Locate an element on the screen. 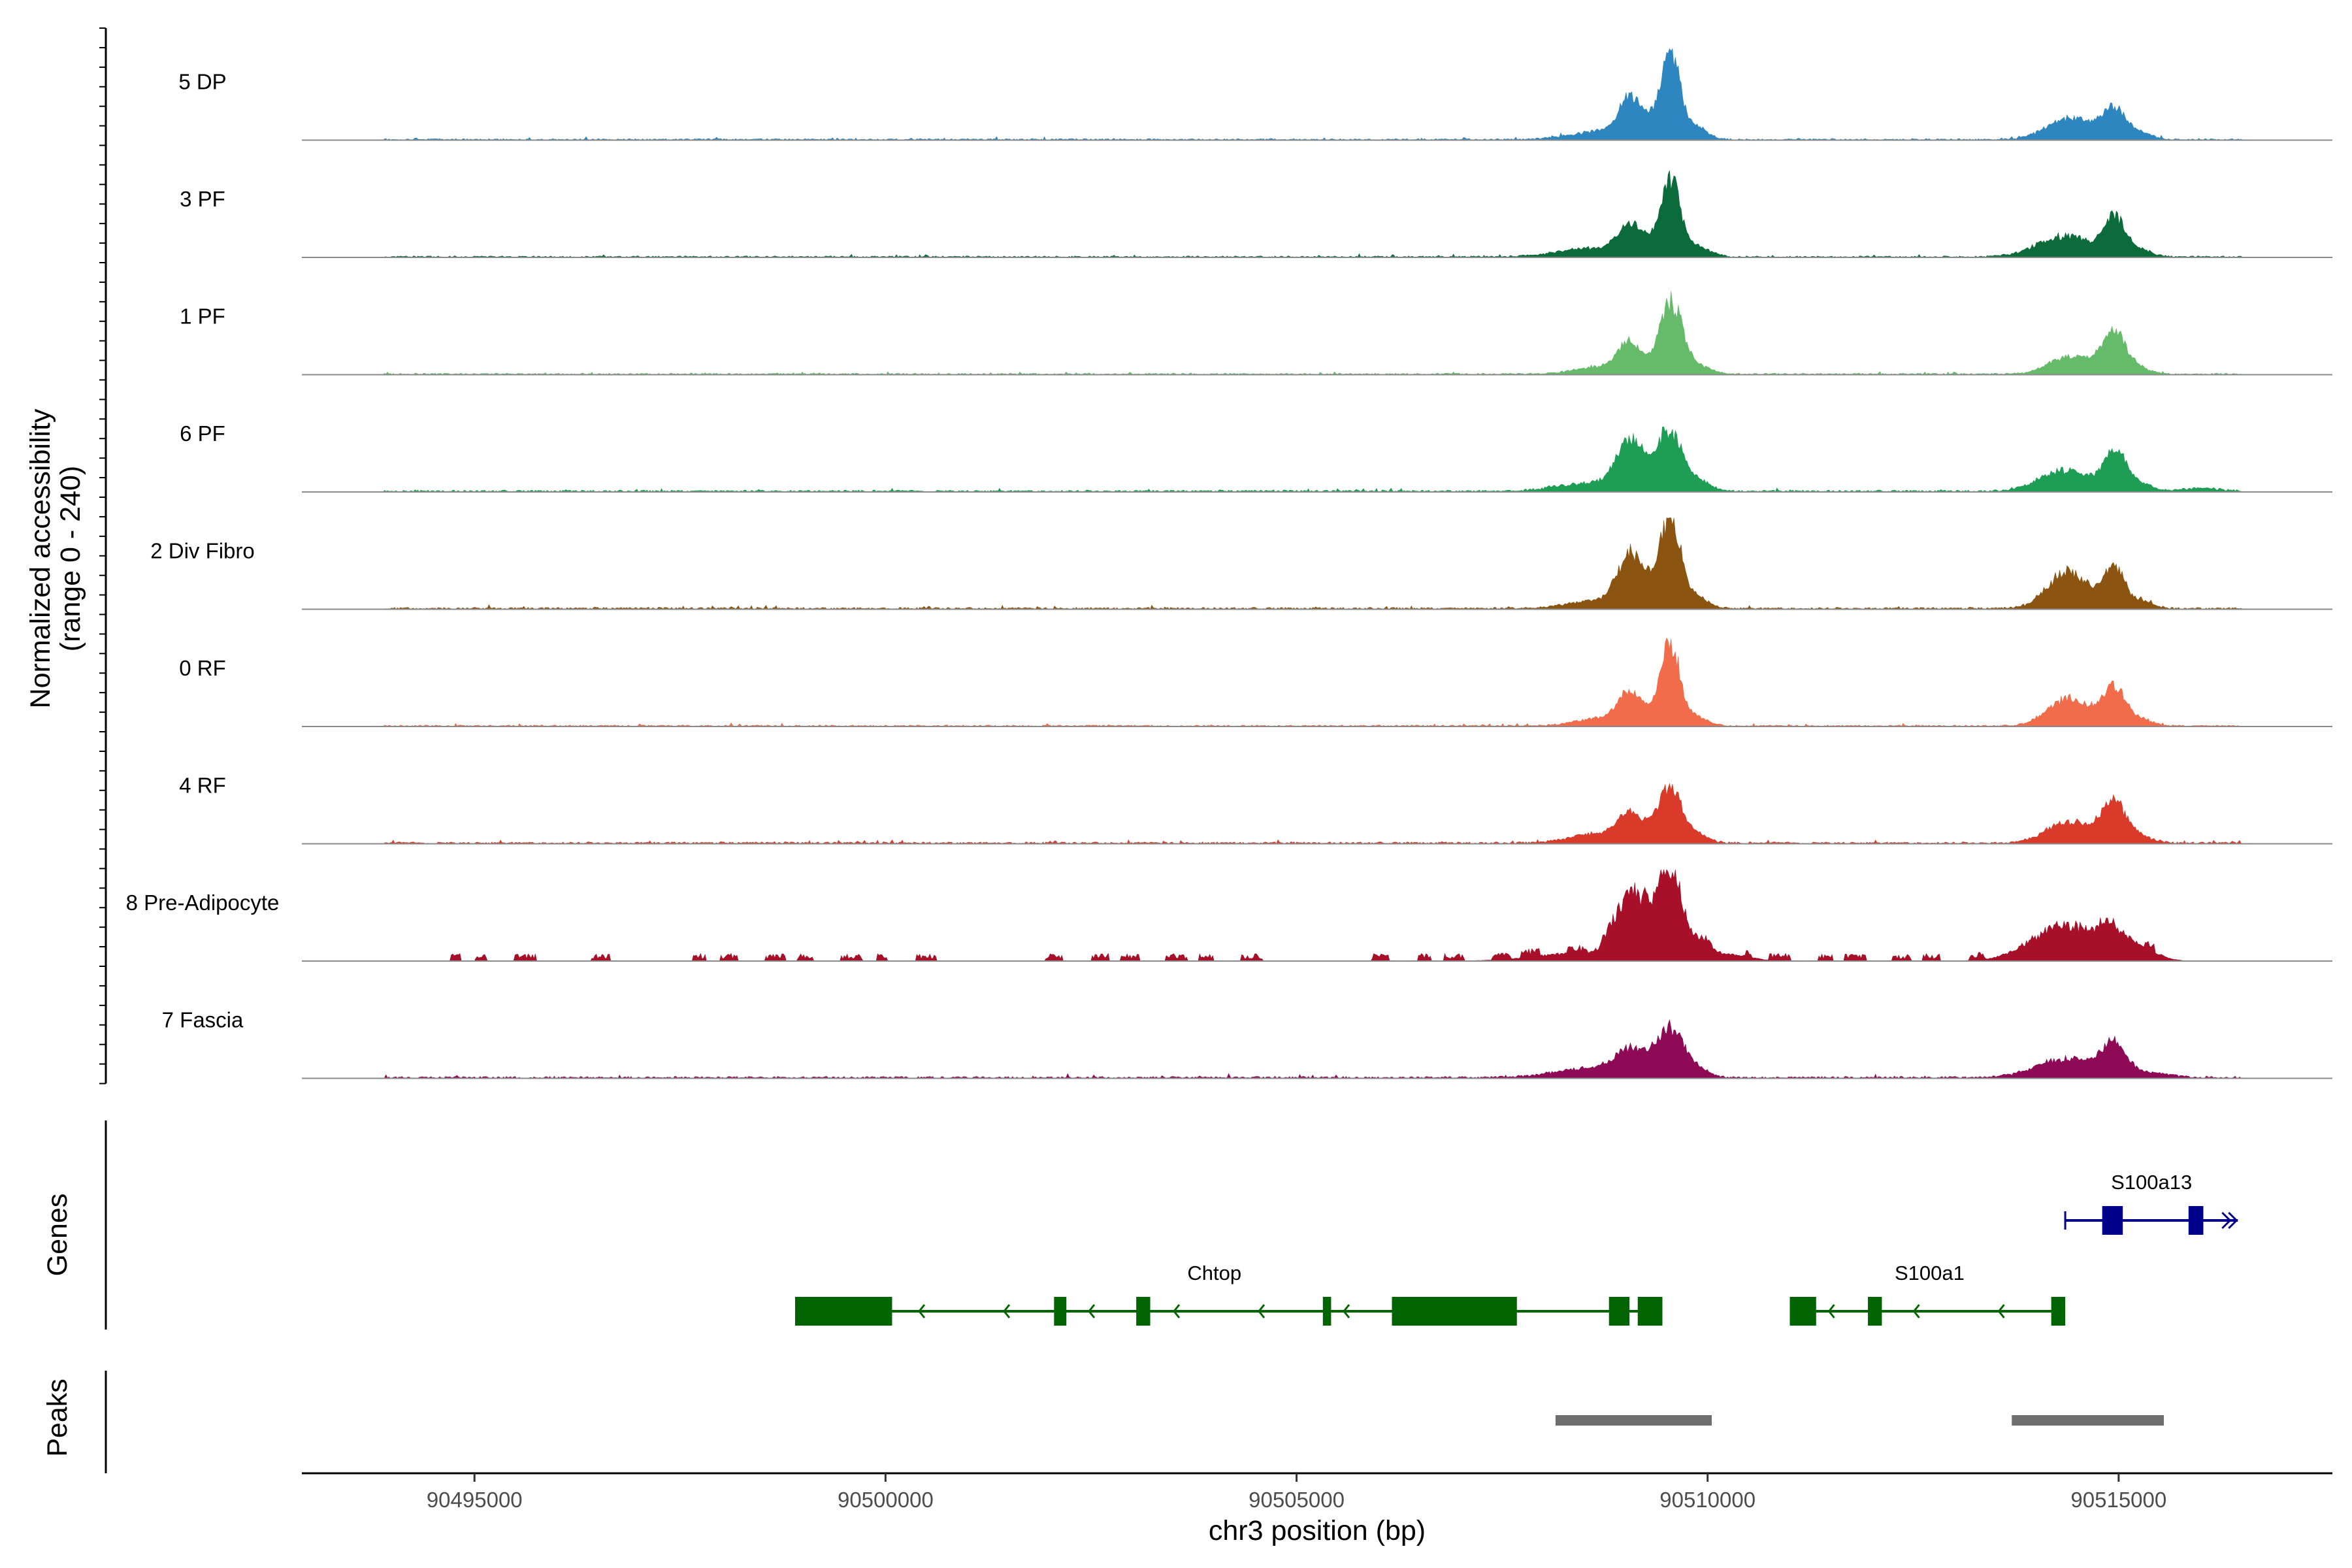 The height and width of the screenshot is (1568, 2352). genes-track-label: Genes is located at coordinates (57, 1235).